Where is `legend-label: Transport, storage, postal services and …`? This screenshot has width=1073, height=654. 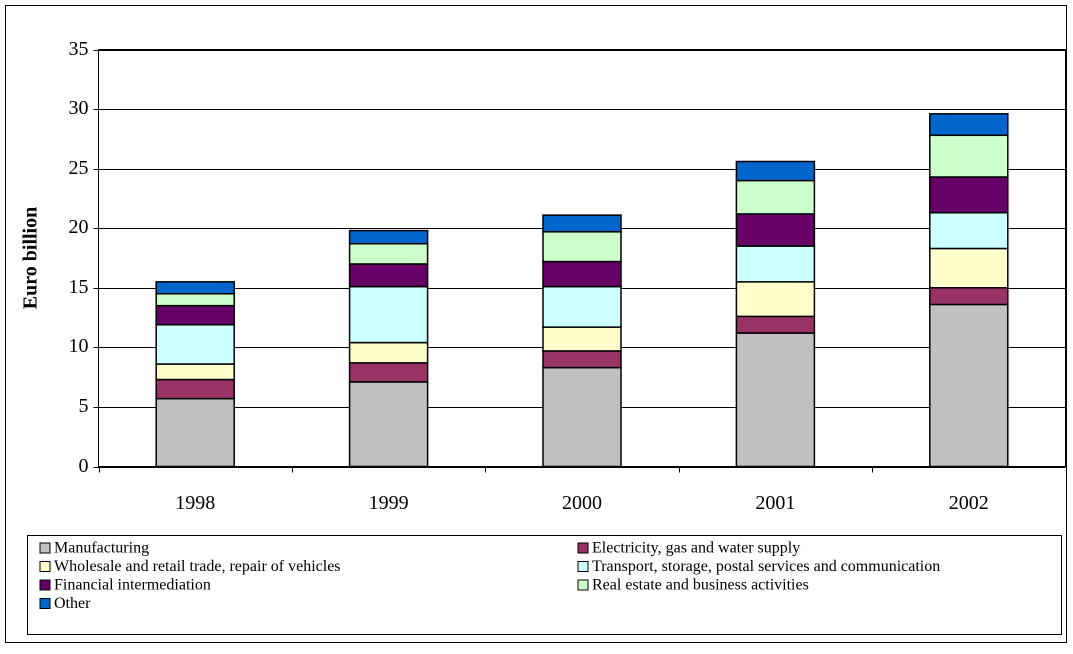
legend-label: Transport, storage, postal services and … is located at coordinates (766, 566).